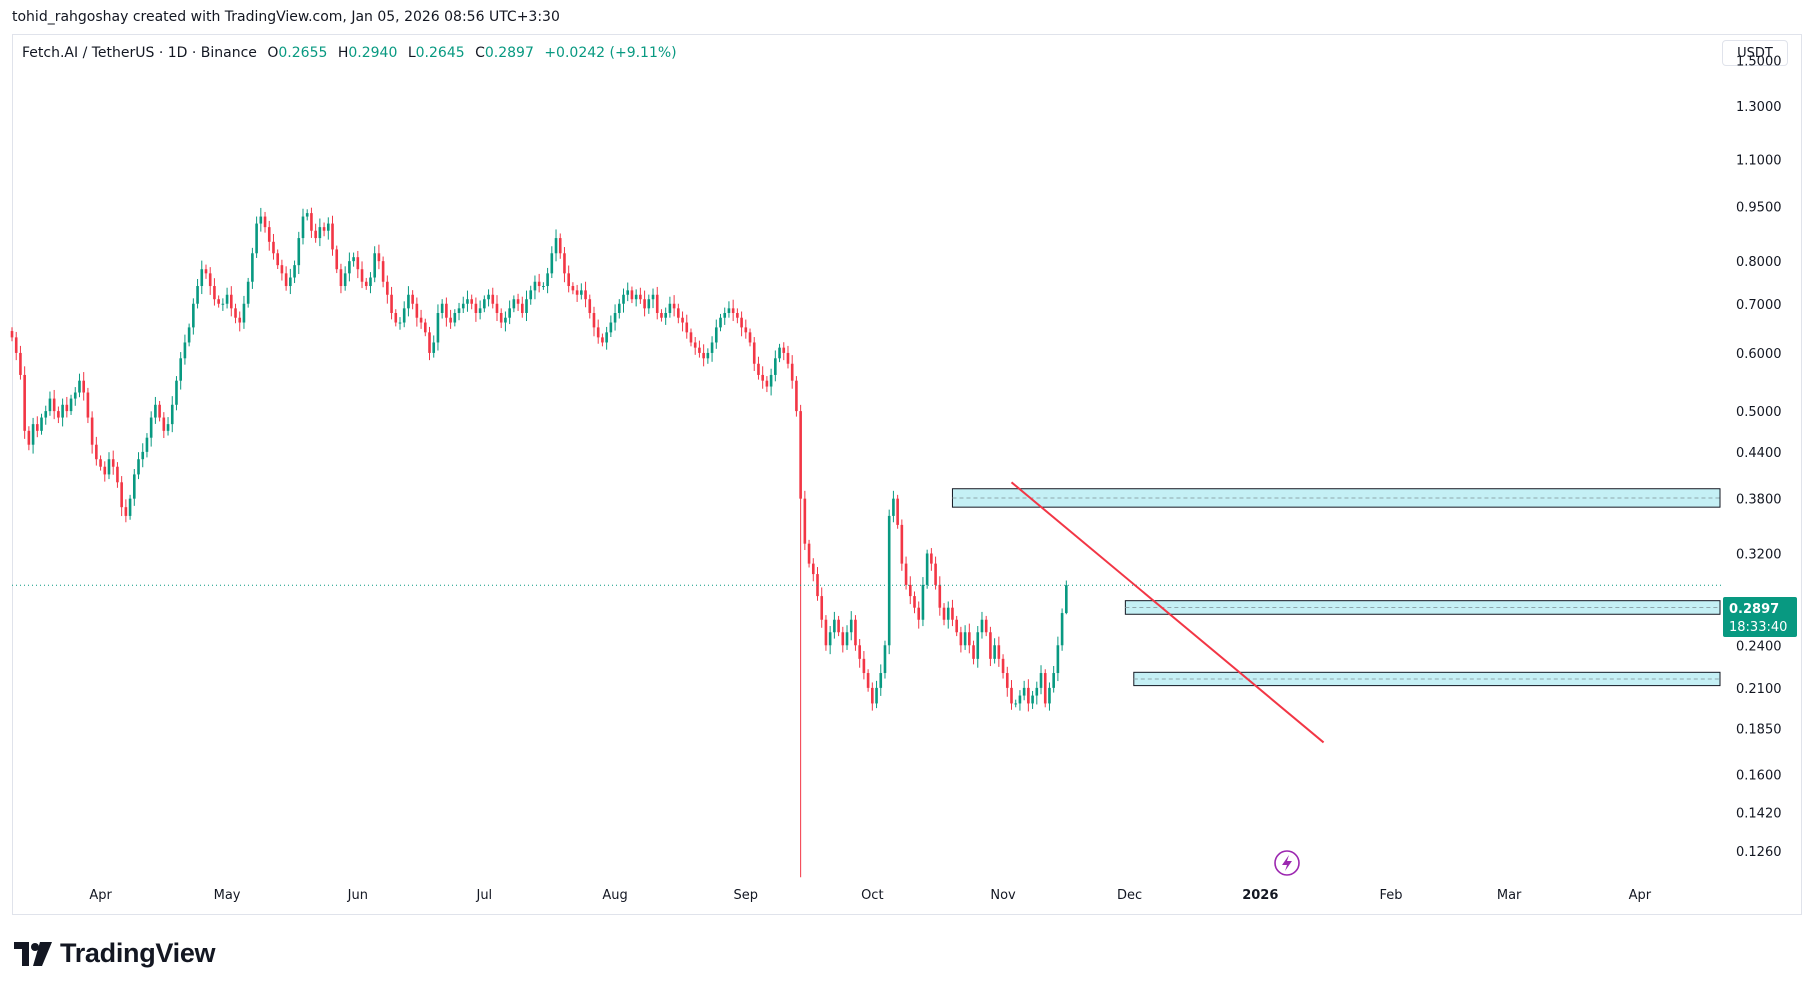 This screenshot has height=989, width=1814. What do you see at coordinates (746, 895) in the screenshot?
I see `x-tick-label: Sep` at bounding box center [746, 895].